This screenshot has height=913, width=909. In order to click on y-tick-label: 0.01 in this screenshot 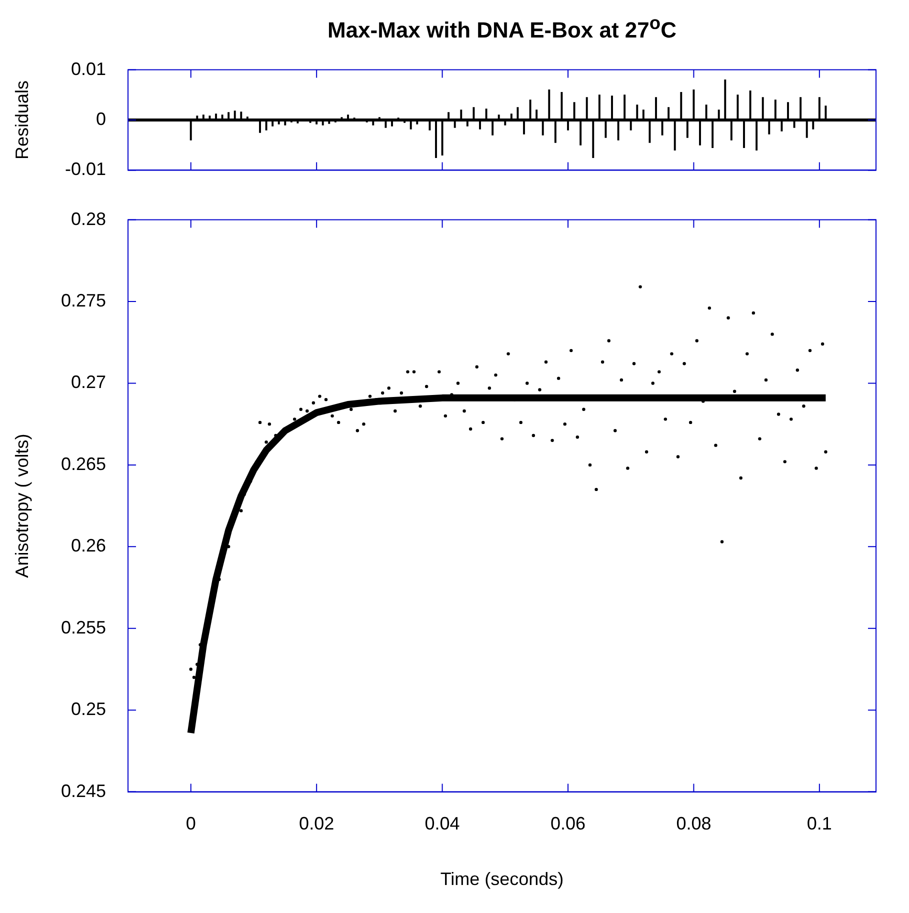, I will do `click(88, 69)`.